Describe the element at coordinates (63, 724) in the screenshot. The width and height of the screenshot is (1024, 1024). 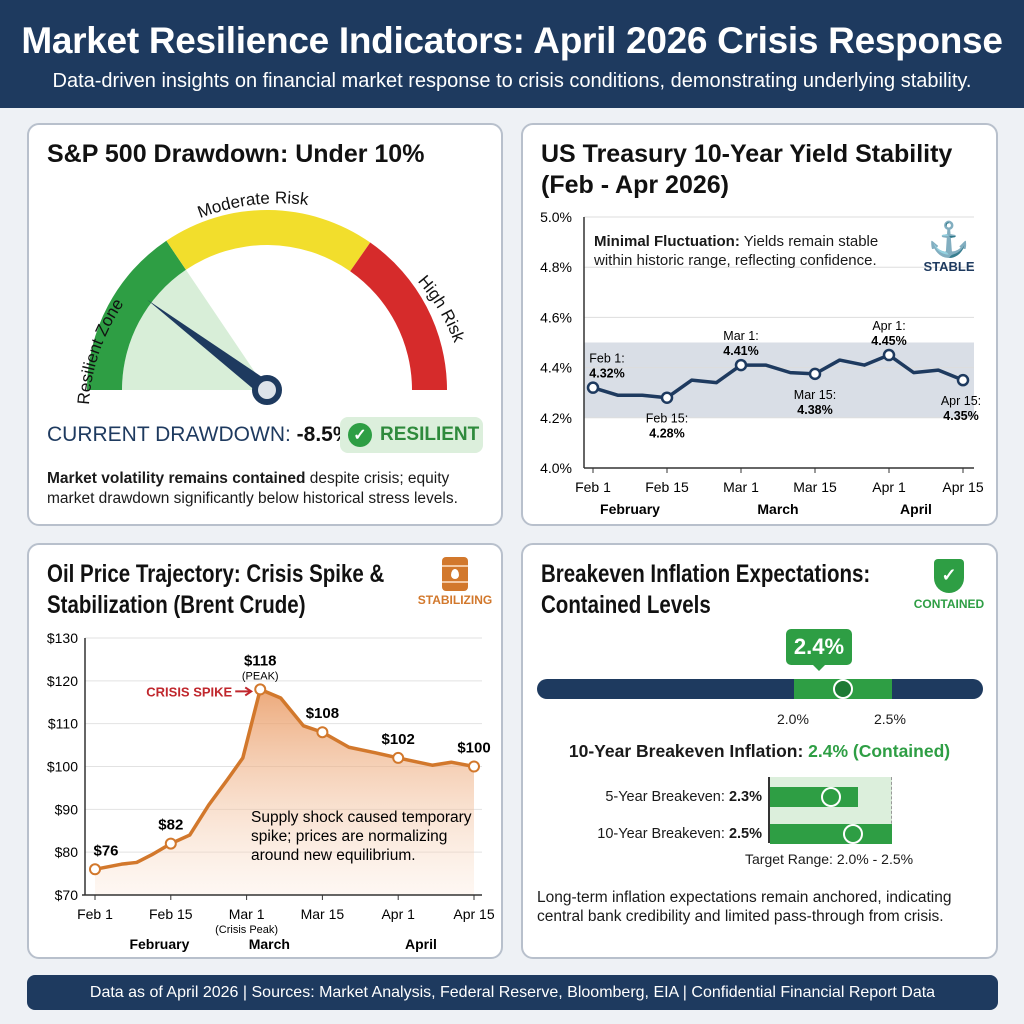
I see `y-tick-label: $110` at that location.